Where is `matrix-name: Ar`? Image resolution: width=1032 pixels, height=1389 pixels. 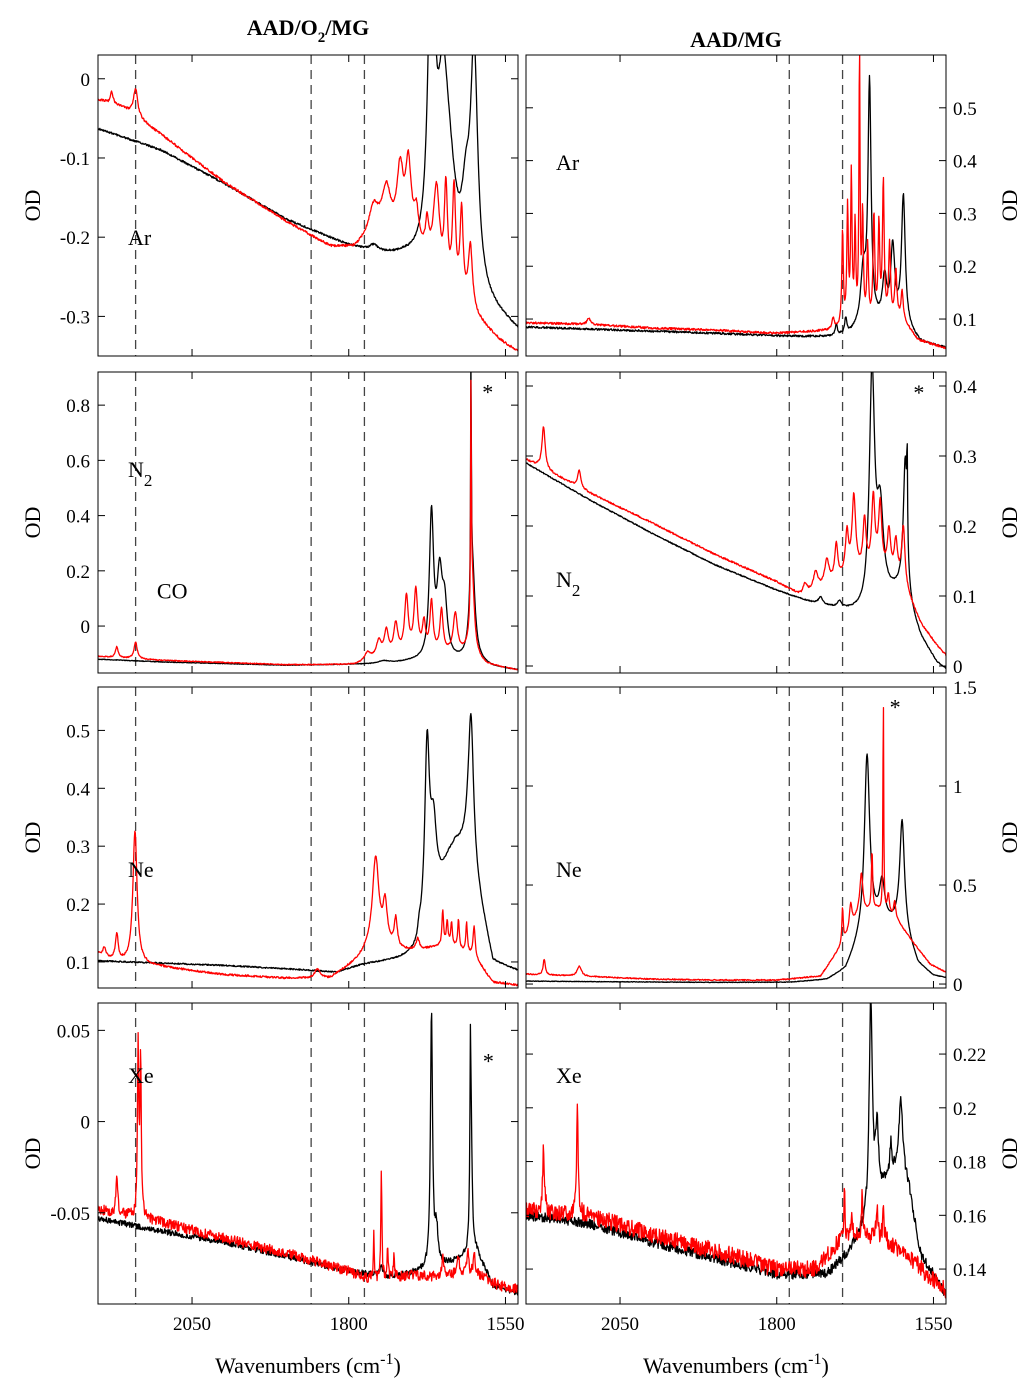
matrix-name: Ar is located at coordinates (140, 237).